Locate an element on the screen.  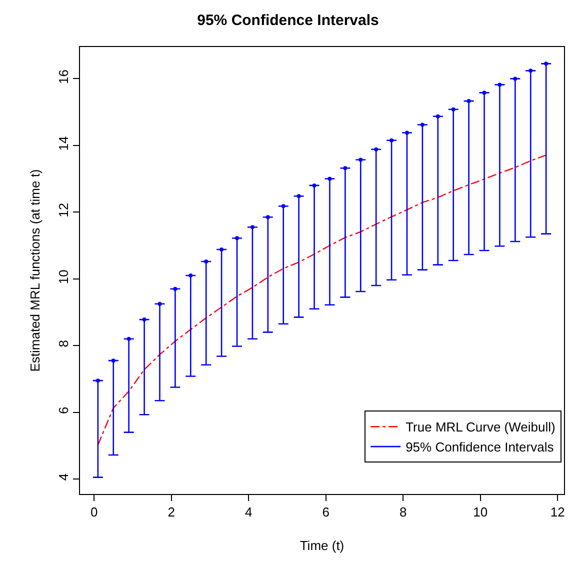
y-tick-label: 12 is located at coordinates (63, 210).